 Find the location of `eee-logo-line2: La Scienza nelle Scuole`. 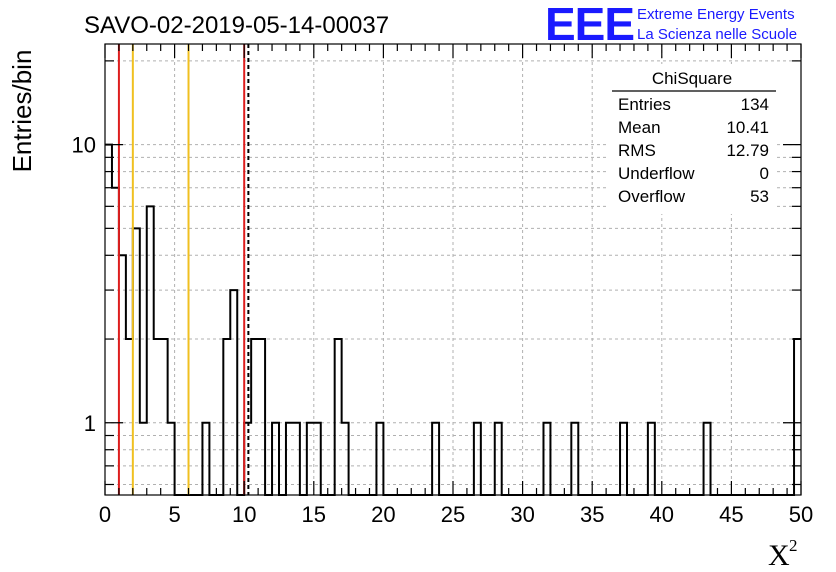

eee-logo-line2: La Scienza nelle Scuole is located at coordinates (717, 34).